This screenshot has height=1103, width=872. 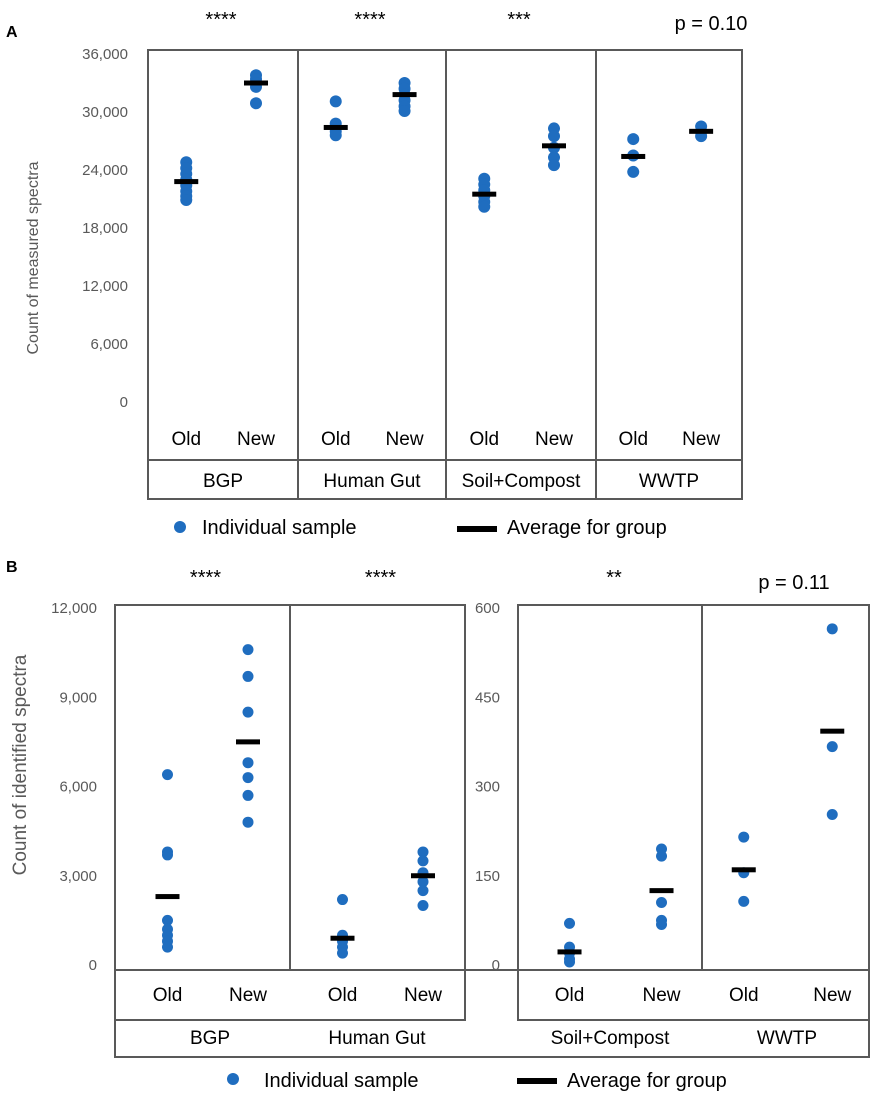 I want to click on y-tick-label: 300, so click(x=487, y=787).